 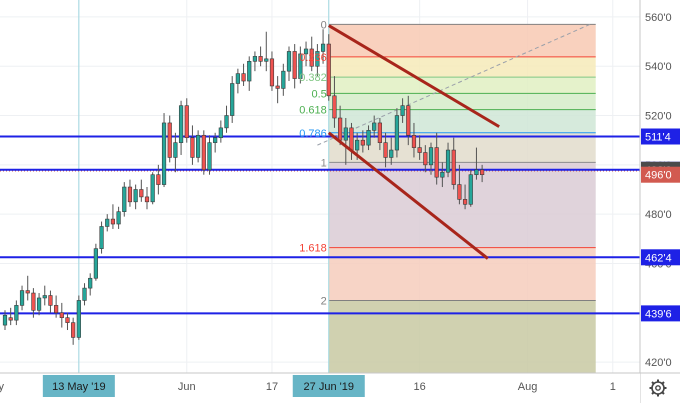 What do you see at coordinates (658, 137) in the screenshot?
I see `level-price-tag-label: 511'4` at bounding box center [658, 137].